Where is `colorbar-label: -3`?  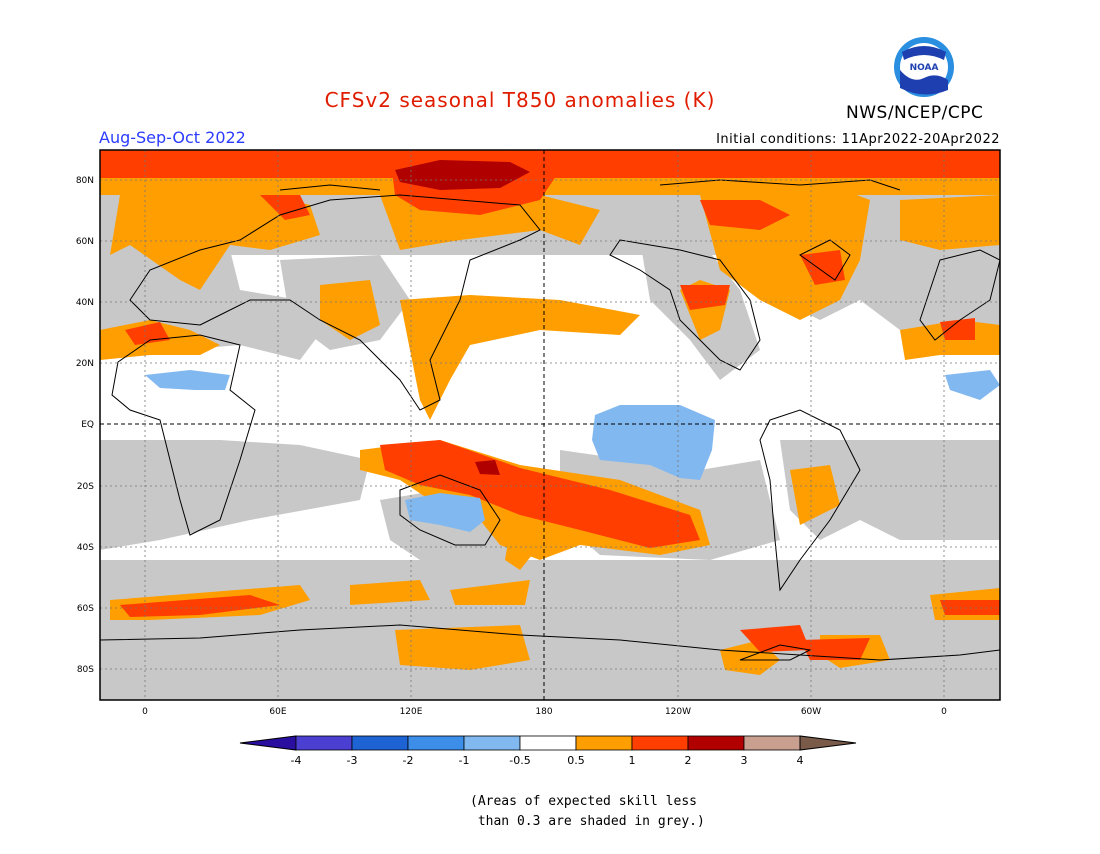
colorbar-label: -3 is located at coordinates (352, 760).